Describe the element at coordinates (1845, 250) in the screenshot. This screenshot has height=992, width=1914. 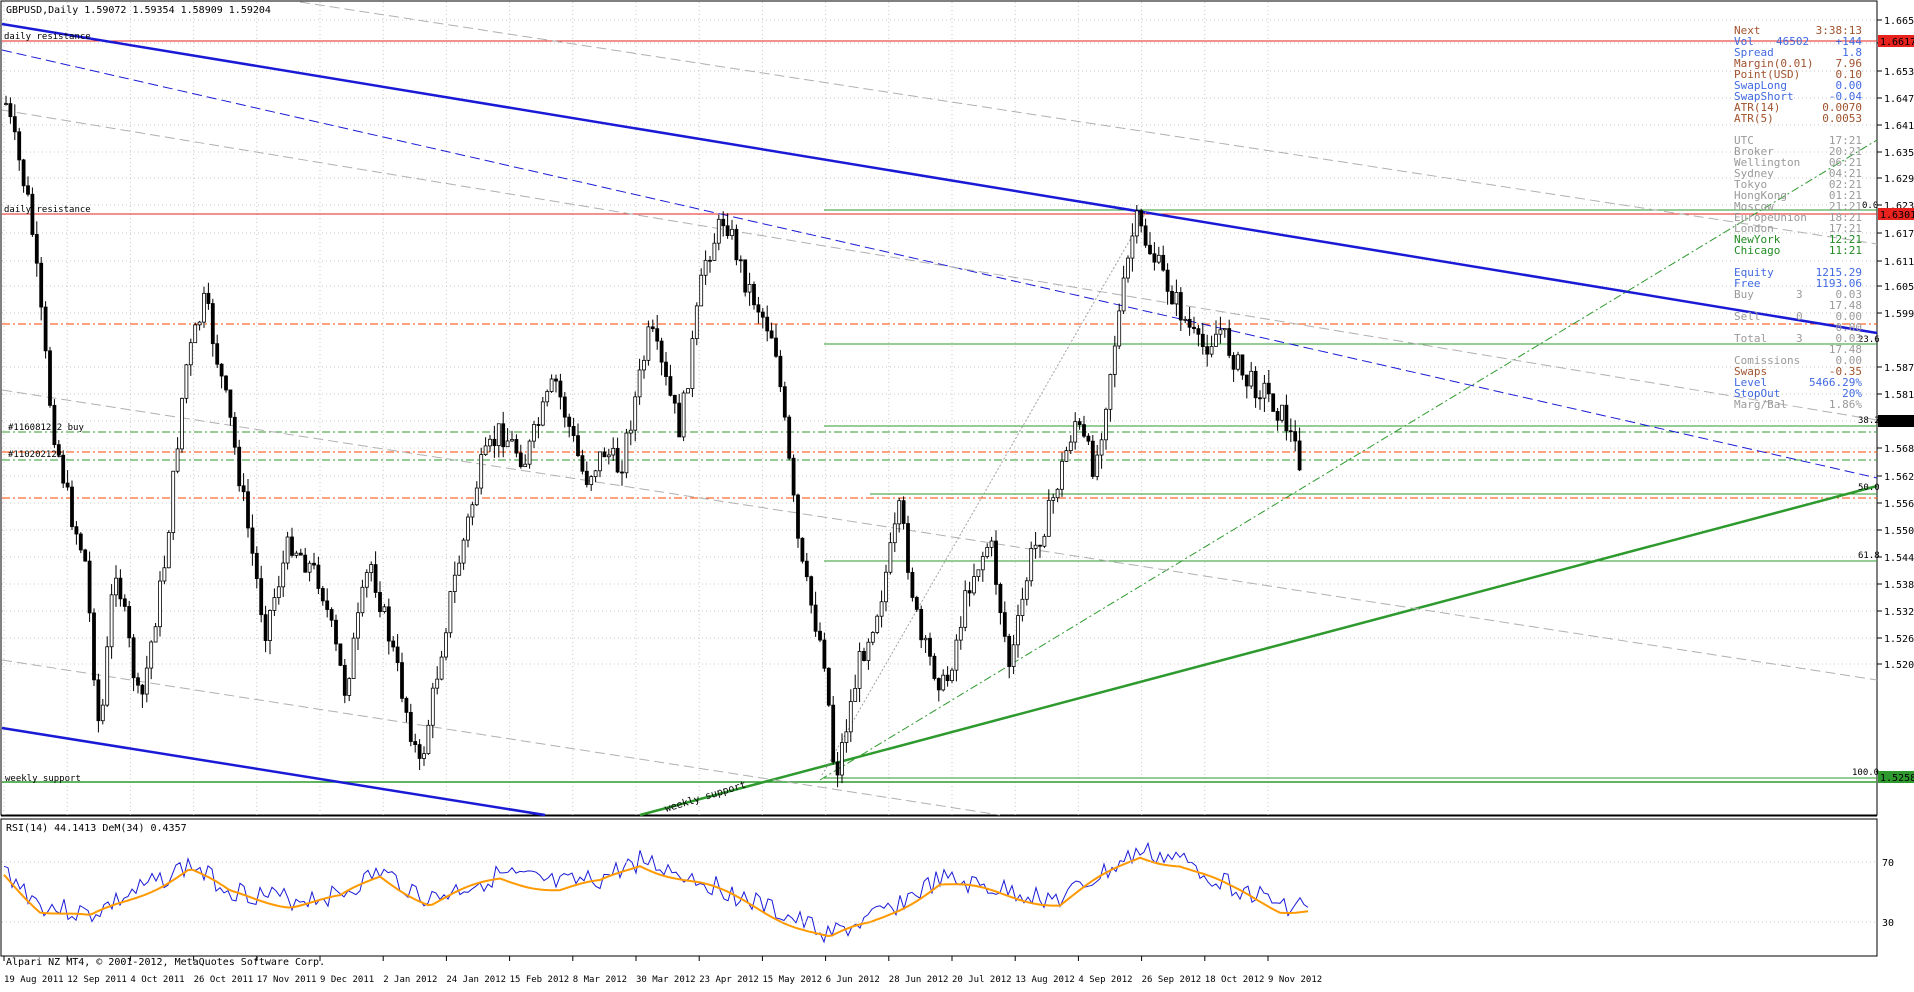
I see `info-value: 11:21` at that location.